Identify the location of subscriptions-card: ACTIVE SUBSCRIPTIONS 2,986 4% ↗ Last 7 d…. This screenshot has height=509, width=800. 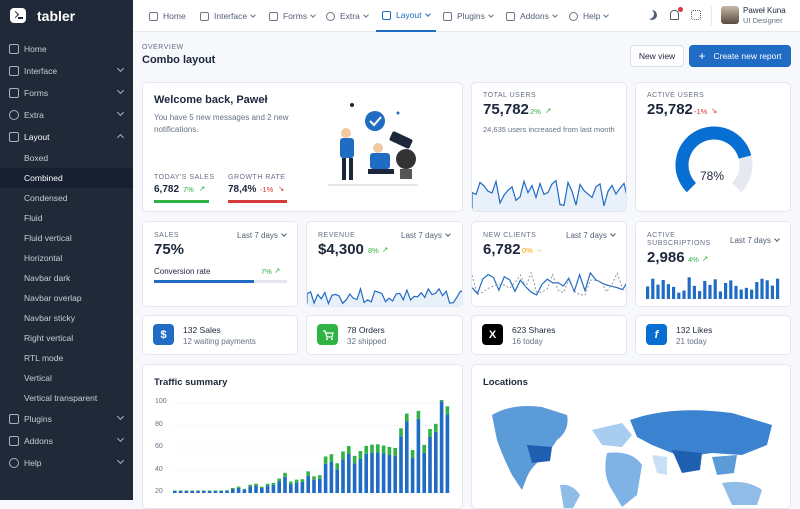
(713, 264).